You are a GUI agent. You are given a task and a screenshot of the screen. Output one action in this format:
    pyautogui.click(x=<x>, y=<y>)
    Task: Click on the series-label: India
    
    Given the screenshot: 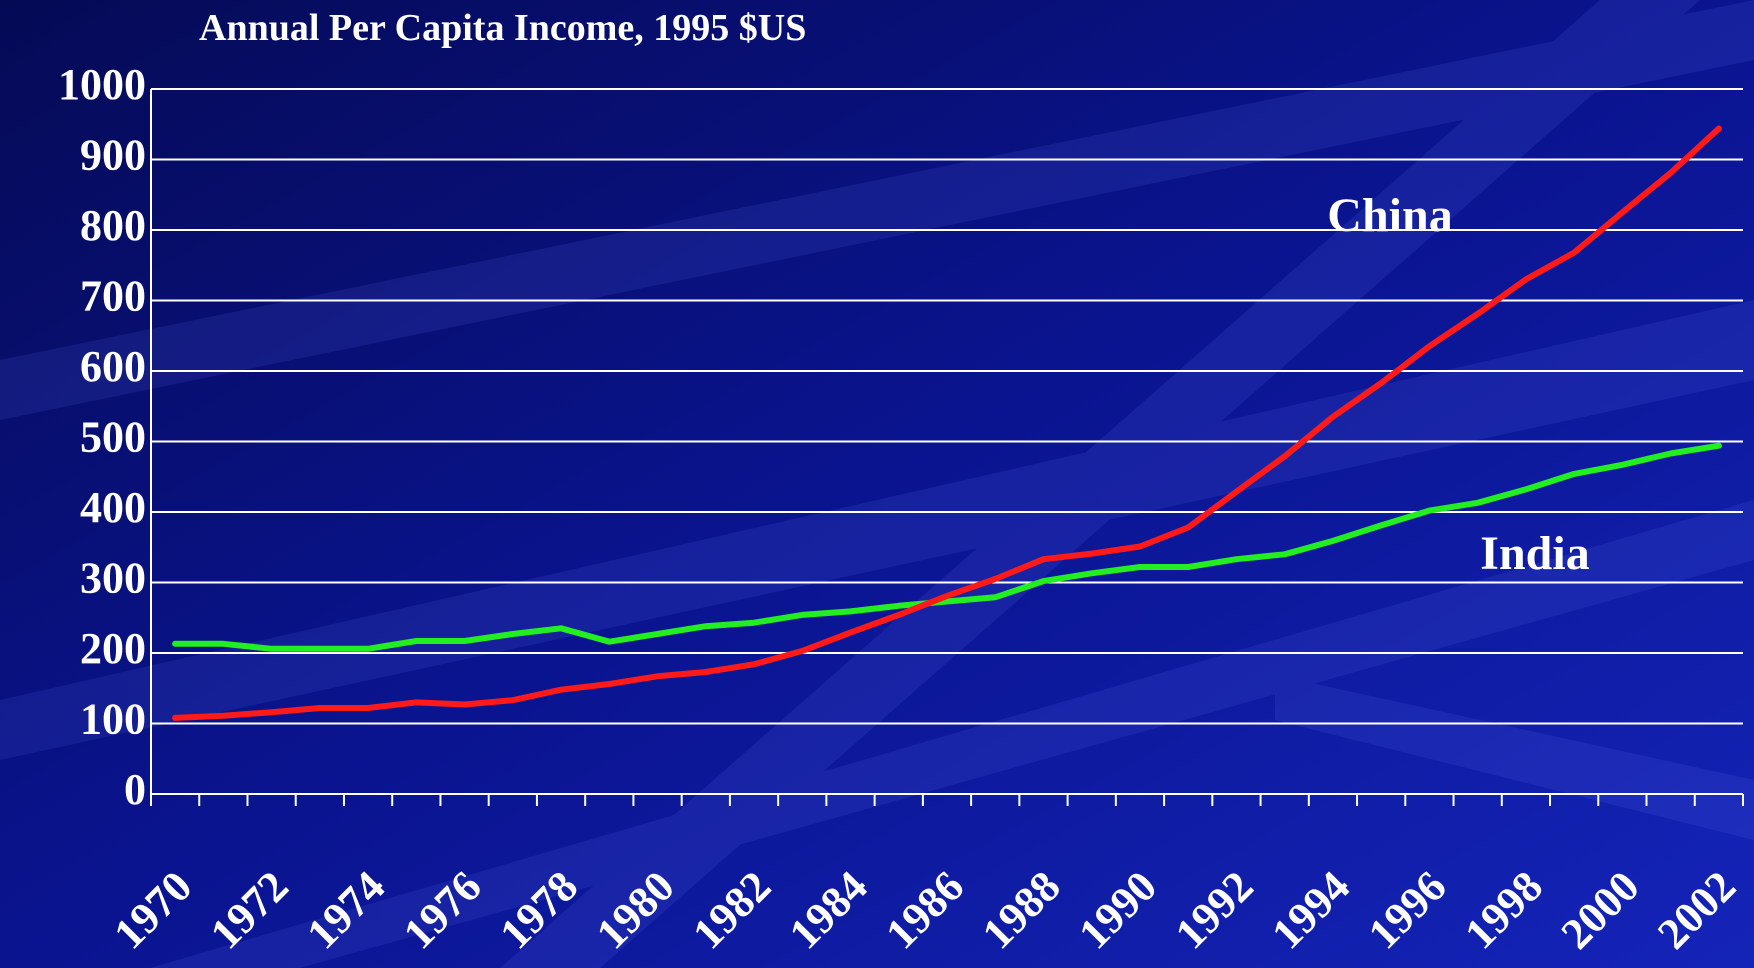 What is the action you would take?
    pyautogui.click(x=1534, y=553)
    